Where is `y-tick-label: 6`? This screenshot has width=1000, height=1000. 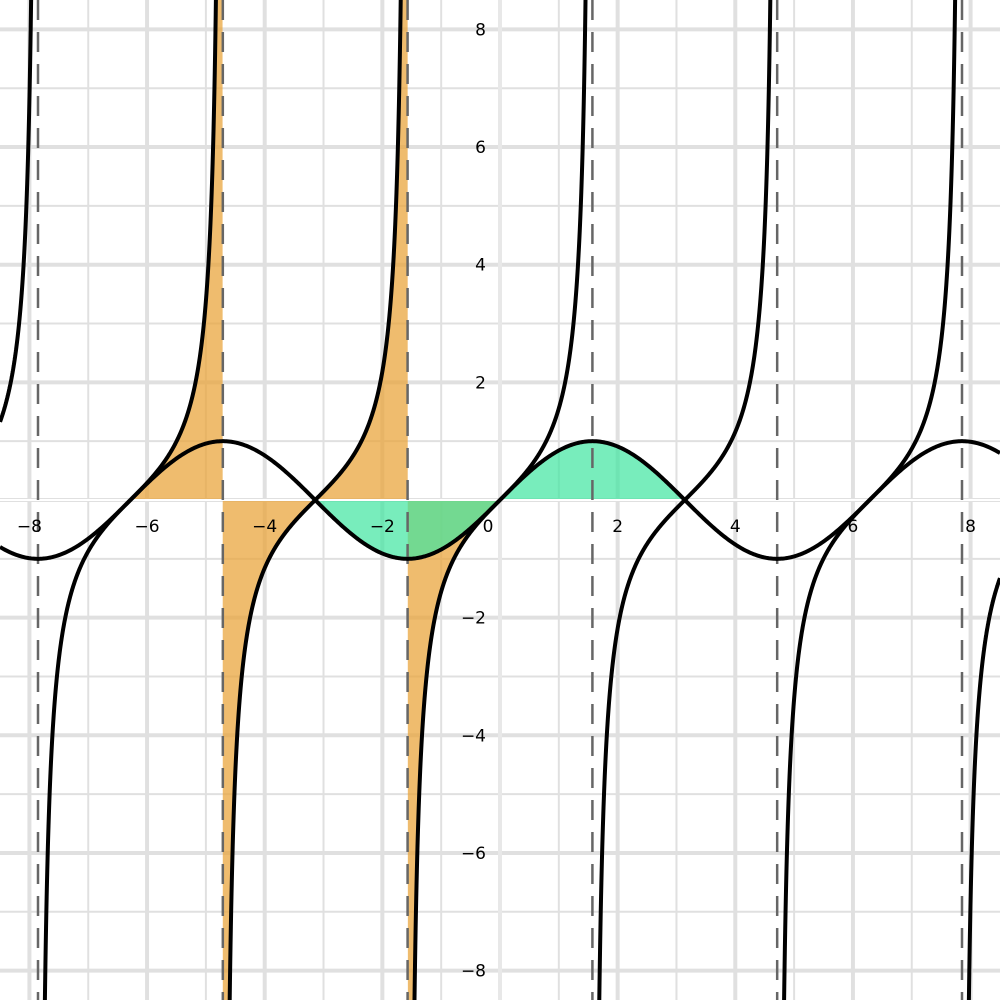 y-tick-label: 6 is located at coordinates (480, 148).